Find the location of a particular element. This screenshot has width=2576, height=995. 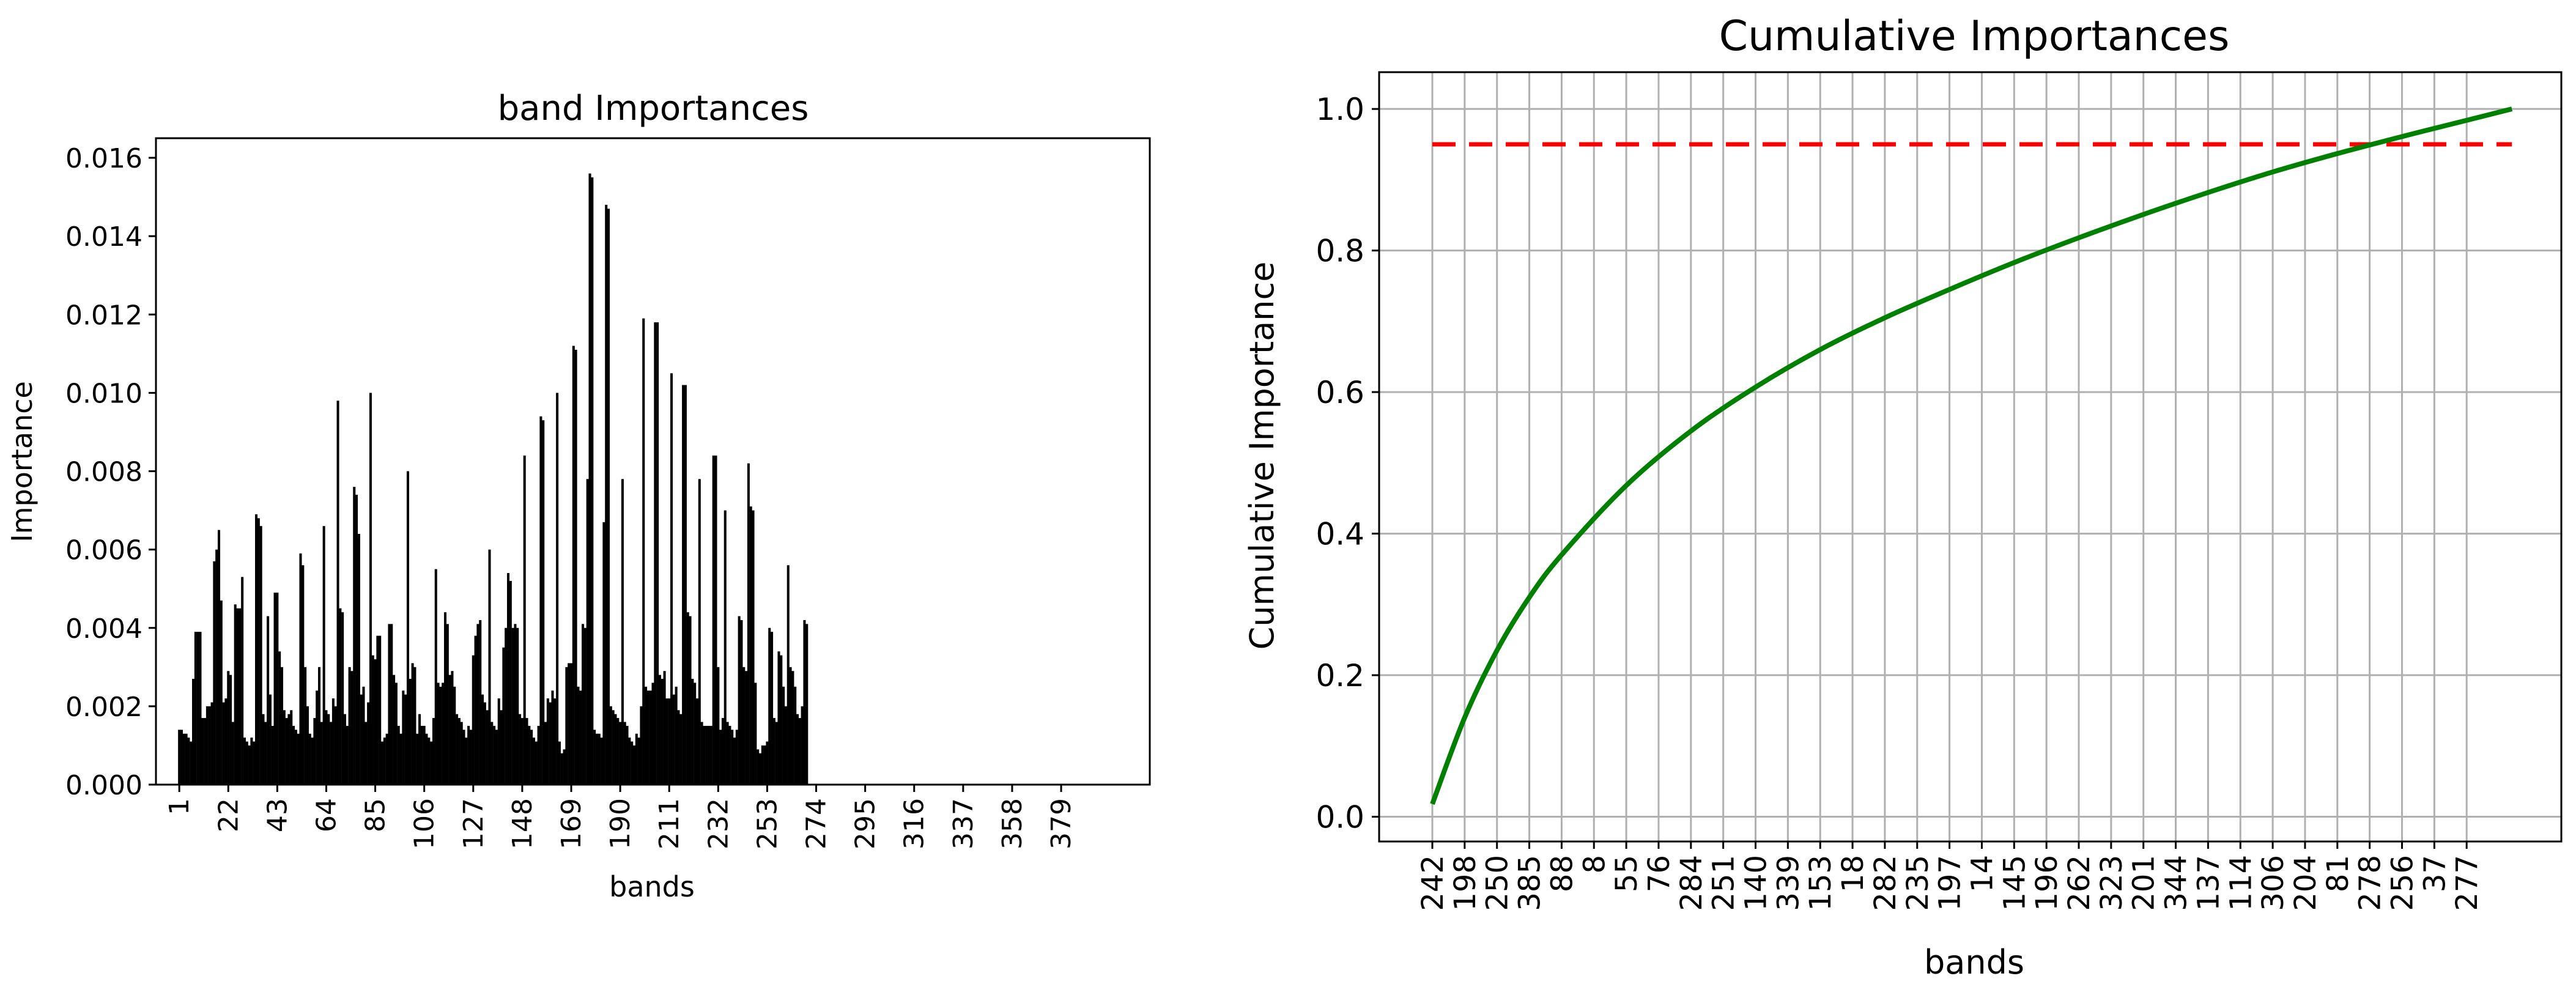

chart1-x-tick-label: 211 is located at coordinates (669, 823).